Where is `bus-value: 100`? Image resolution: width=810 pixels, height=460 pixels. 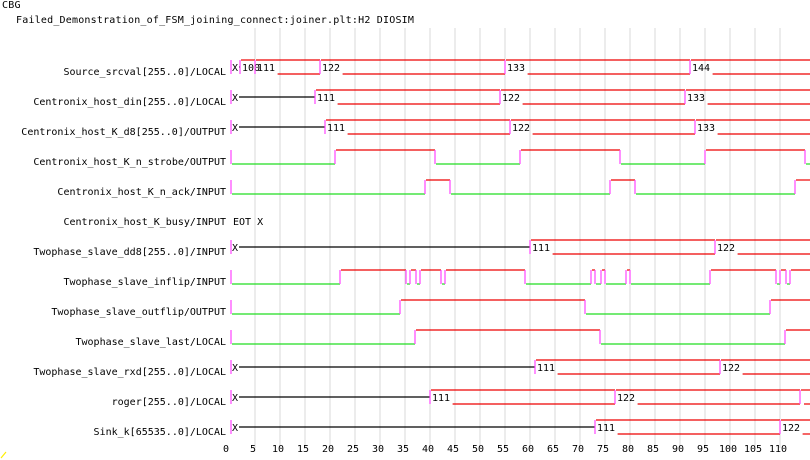
bus-value: 100 is located at coordinates (251, 68).